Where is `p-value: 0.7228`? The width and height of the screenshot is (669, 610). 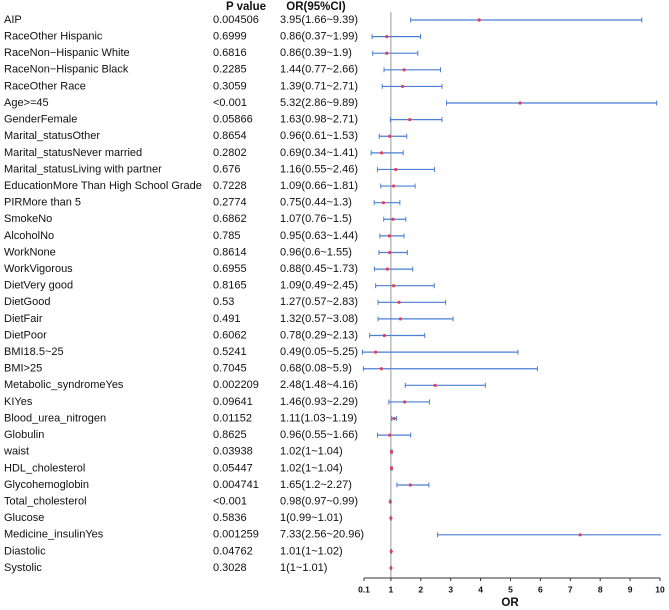
p-value: 0.7228 is located at coordinates (230, 186).